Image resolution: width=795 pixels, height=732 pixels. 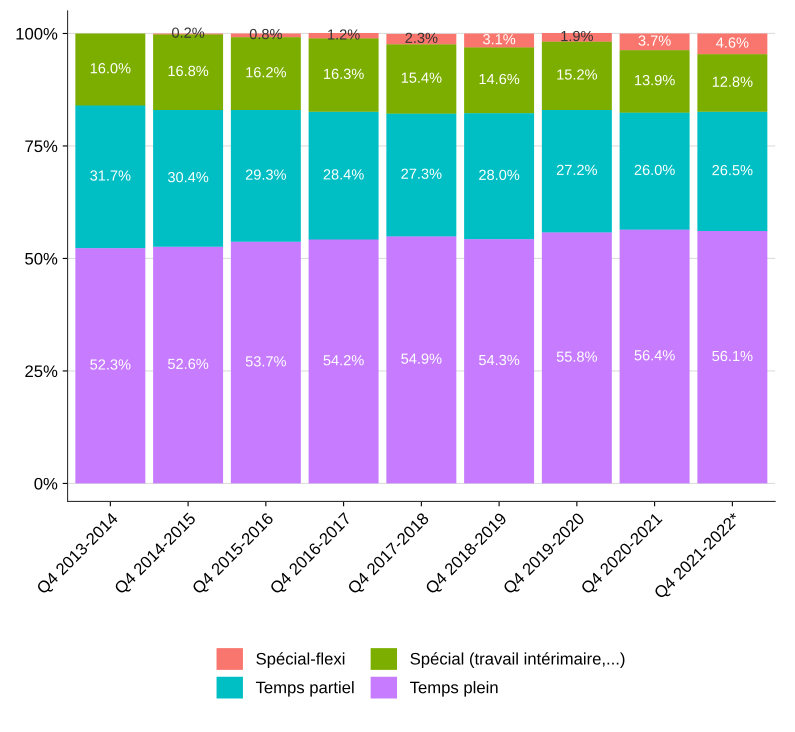 I want to click on data-label: 13.9%, so click(x=655, y=80).